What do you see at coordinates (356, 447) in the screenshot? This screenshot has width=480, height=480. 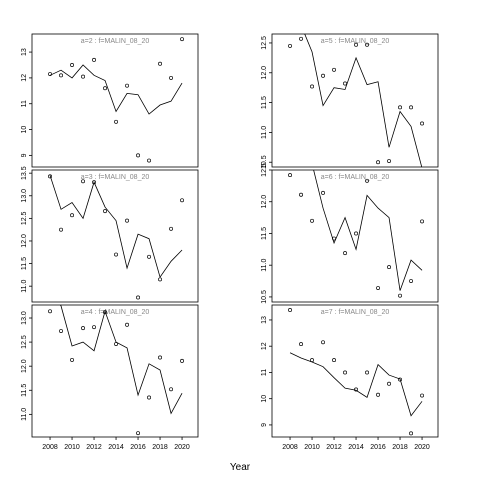 I see `x-tick-label: 2014` at bounding box center [356, 447].